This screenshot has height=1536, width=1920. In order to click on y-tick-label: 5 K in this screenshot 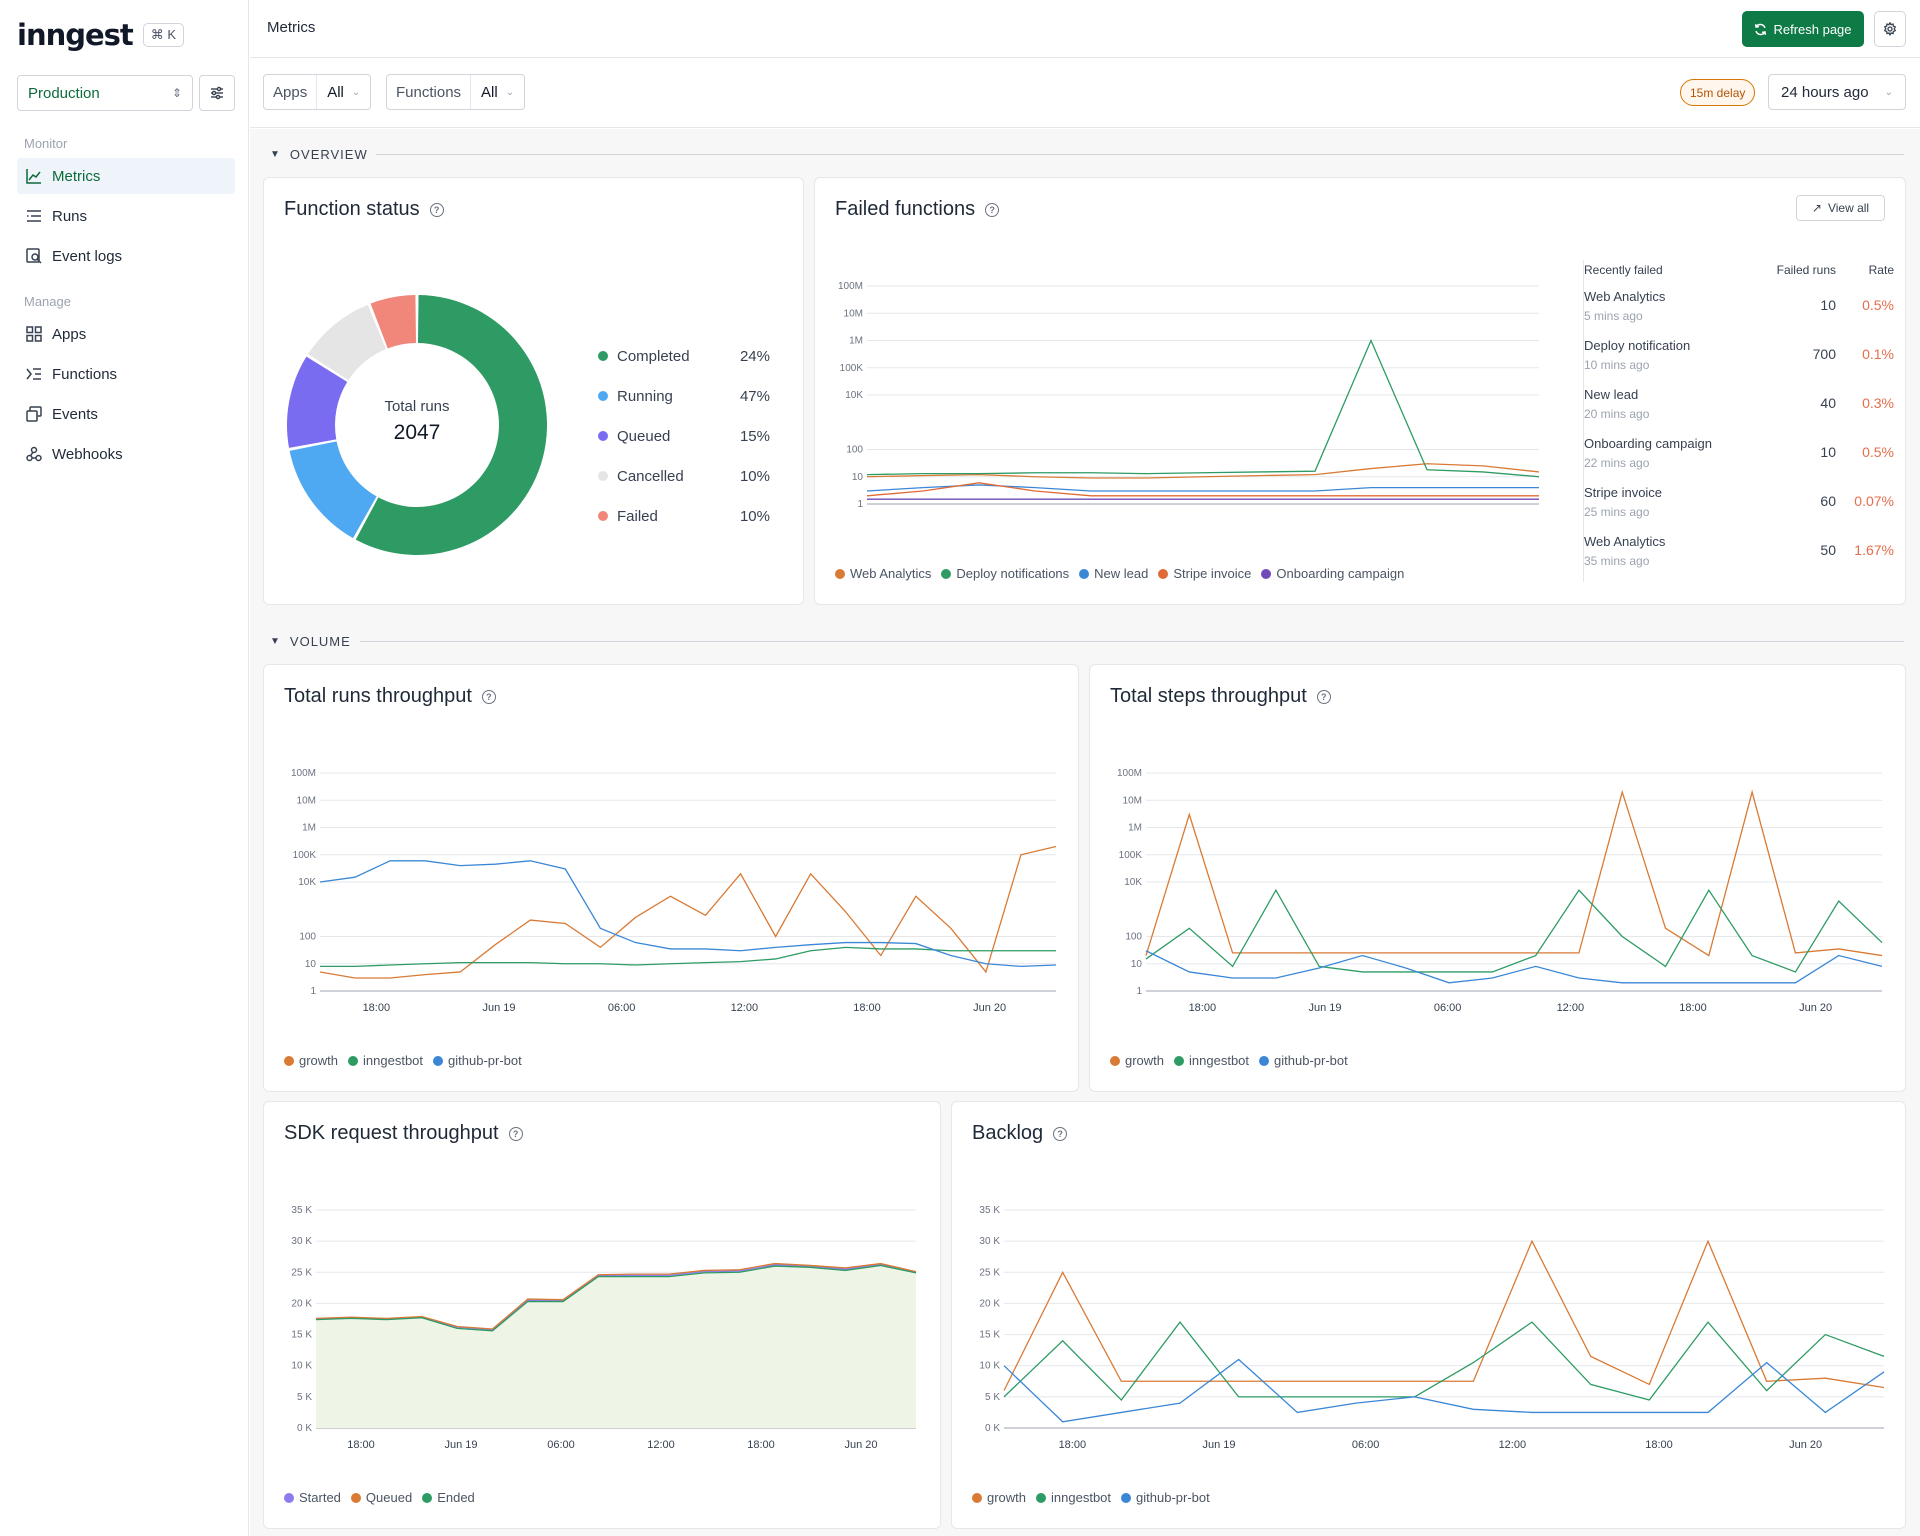, I will do `click(992, 1397)`.